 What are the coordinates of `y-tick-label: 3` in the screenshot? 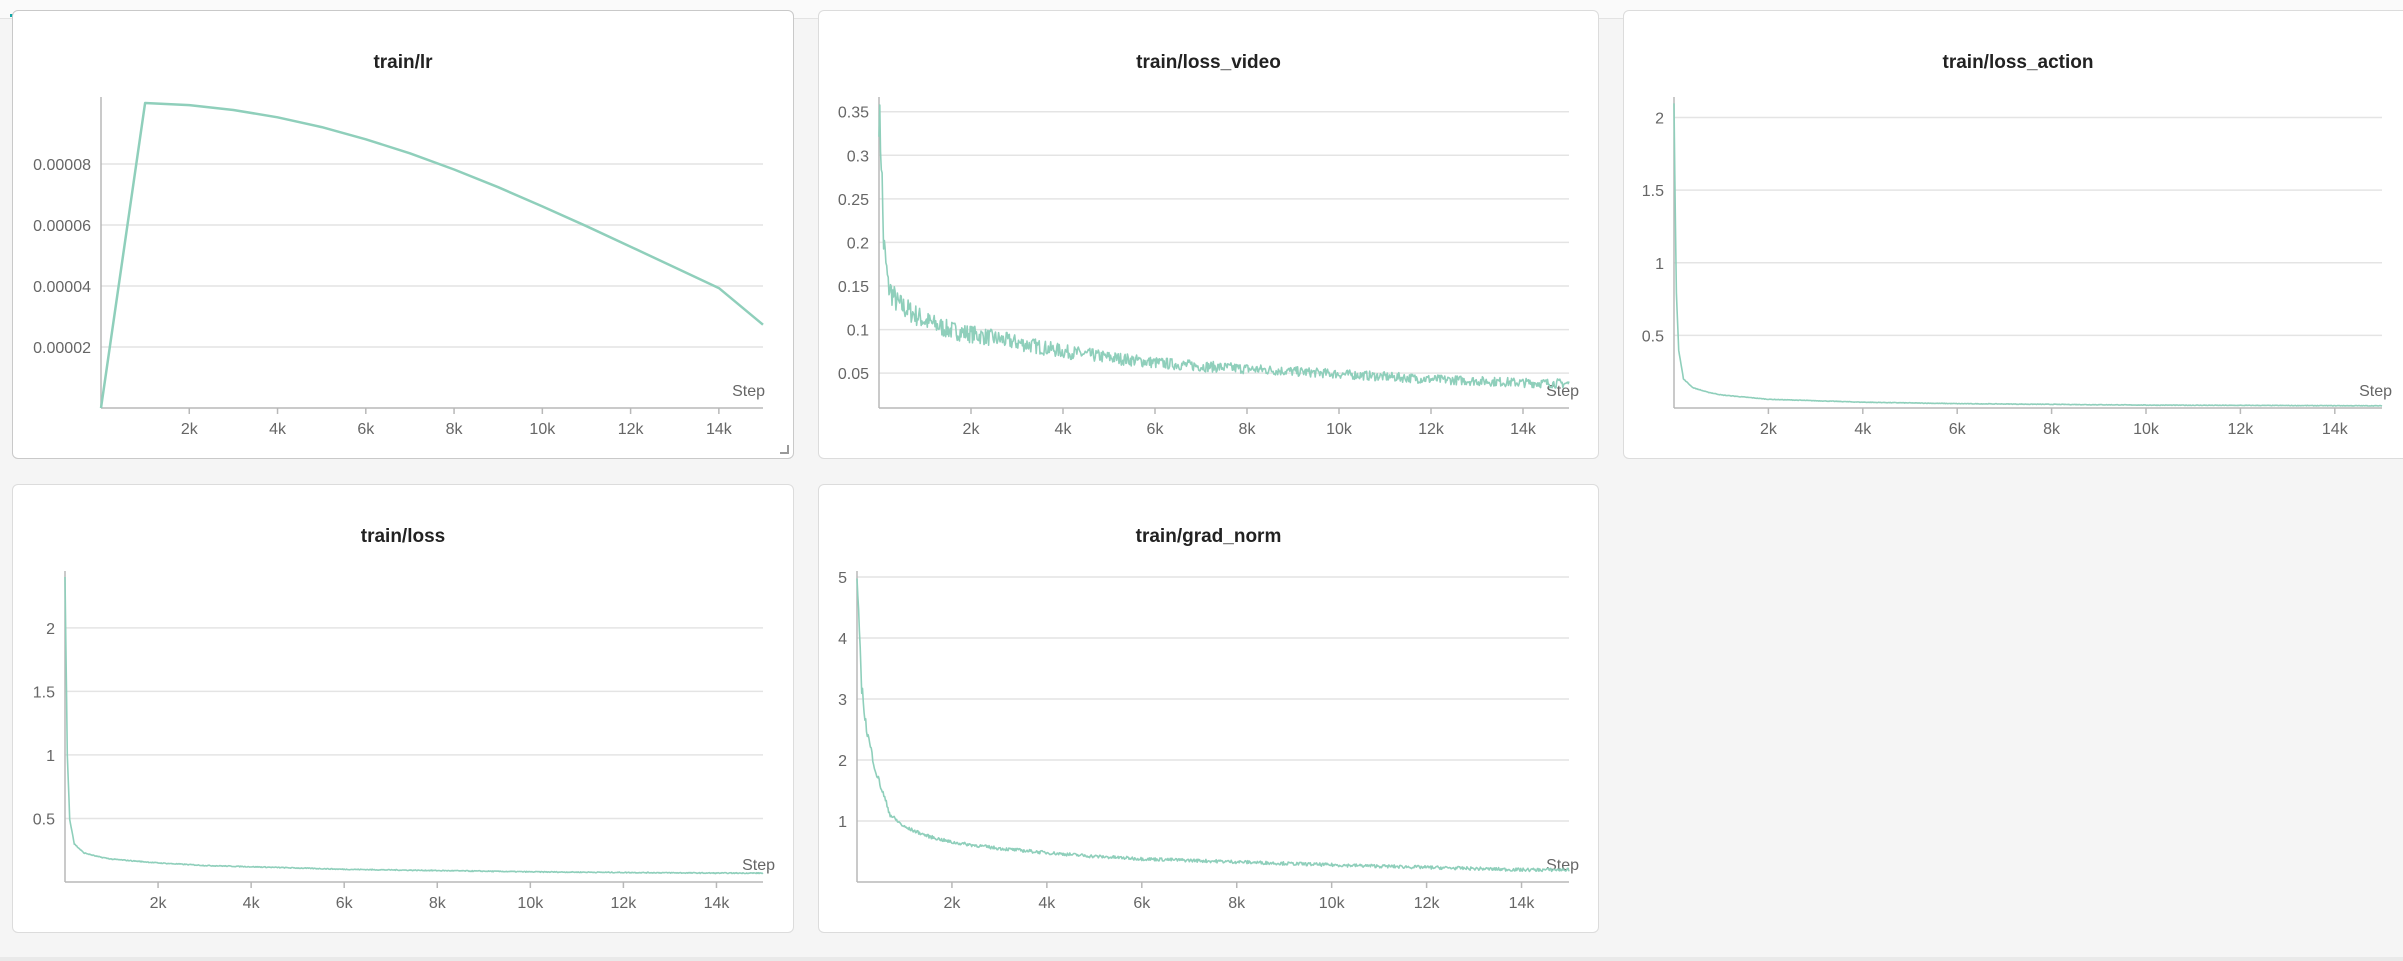 It's located at (842, 700).